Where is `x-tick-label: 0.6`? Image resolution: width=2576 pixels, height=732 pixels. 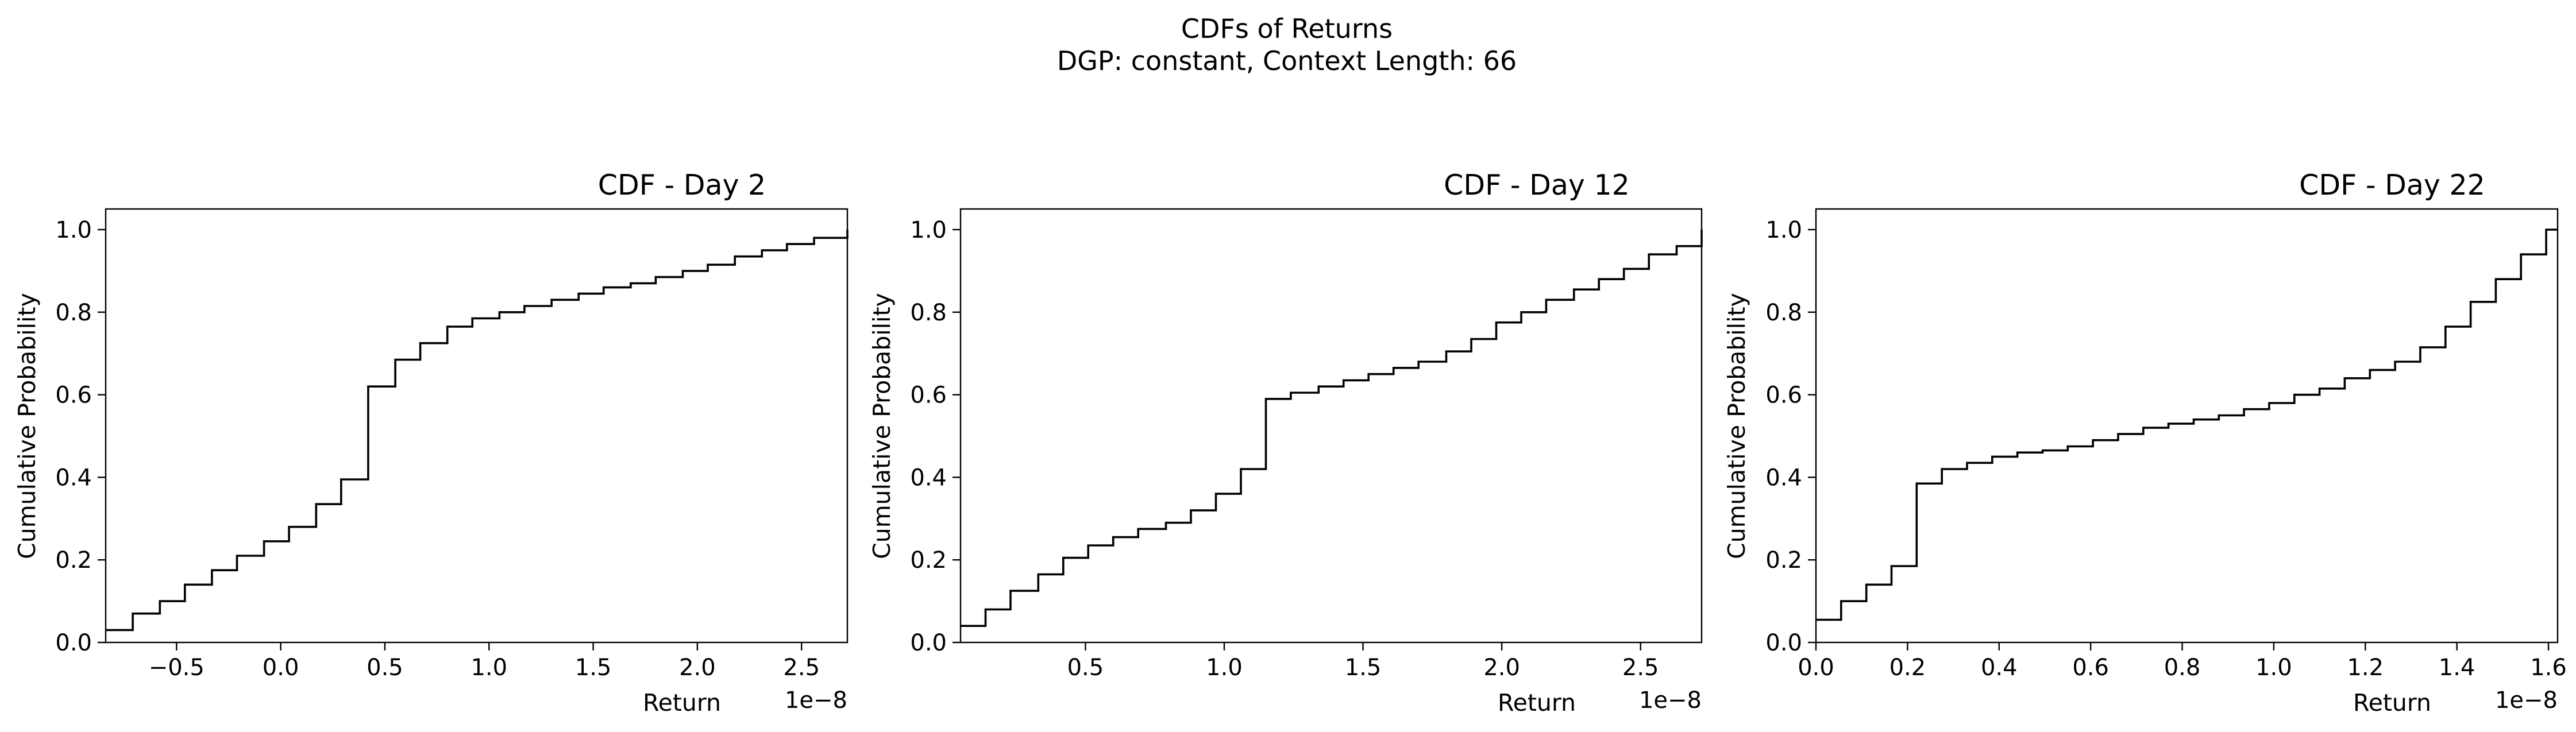 x-tick-label: 0.6 is located at coordinates (2090, 667).